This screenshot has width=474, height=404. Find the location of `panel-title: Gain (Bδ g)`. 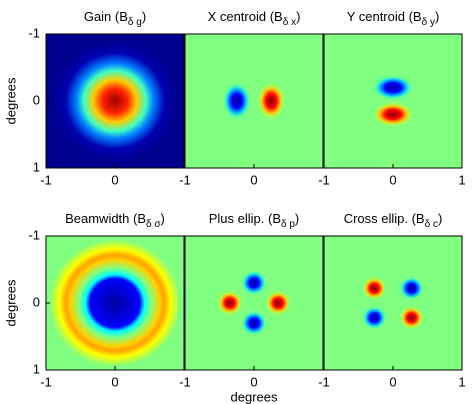

panel-title: Gain (Bδ g) is located at coordinates (115, 18).